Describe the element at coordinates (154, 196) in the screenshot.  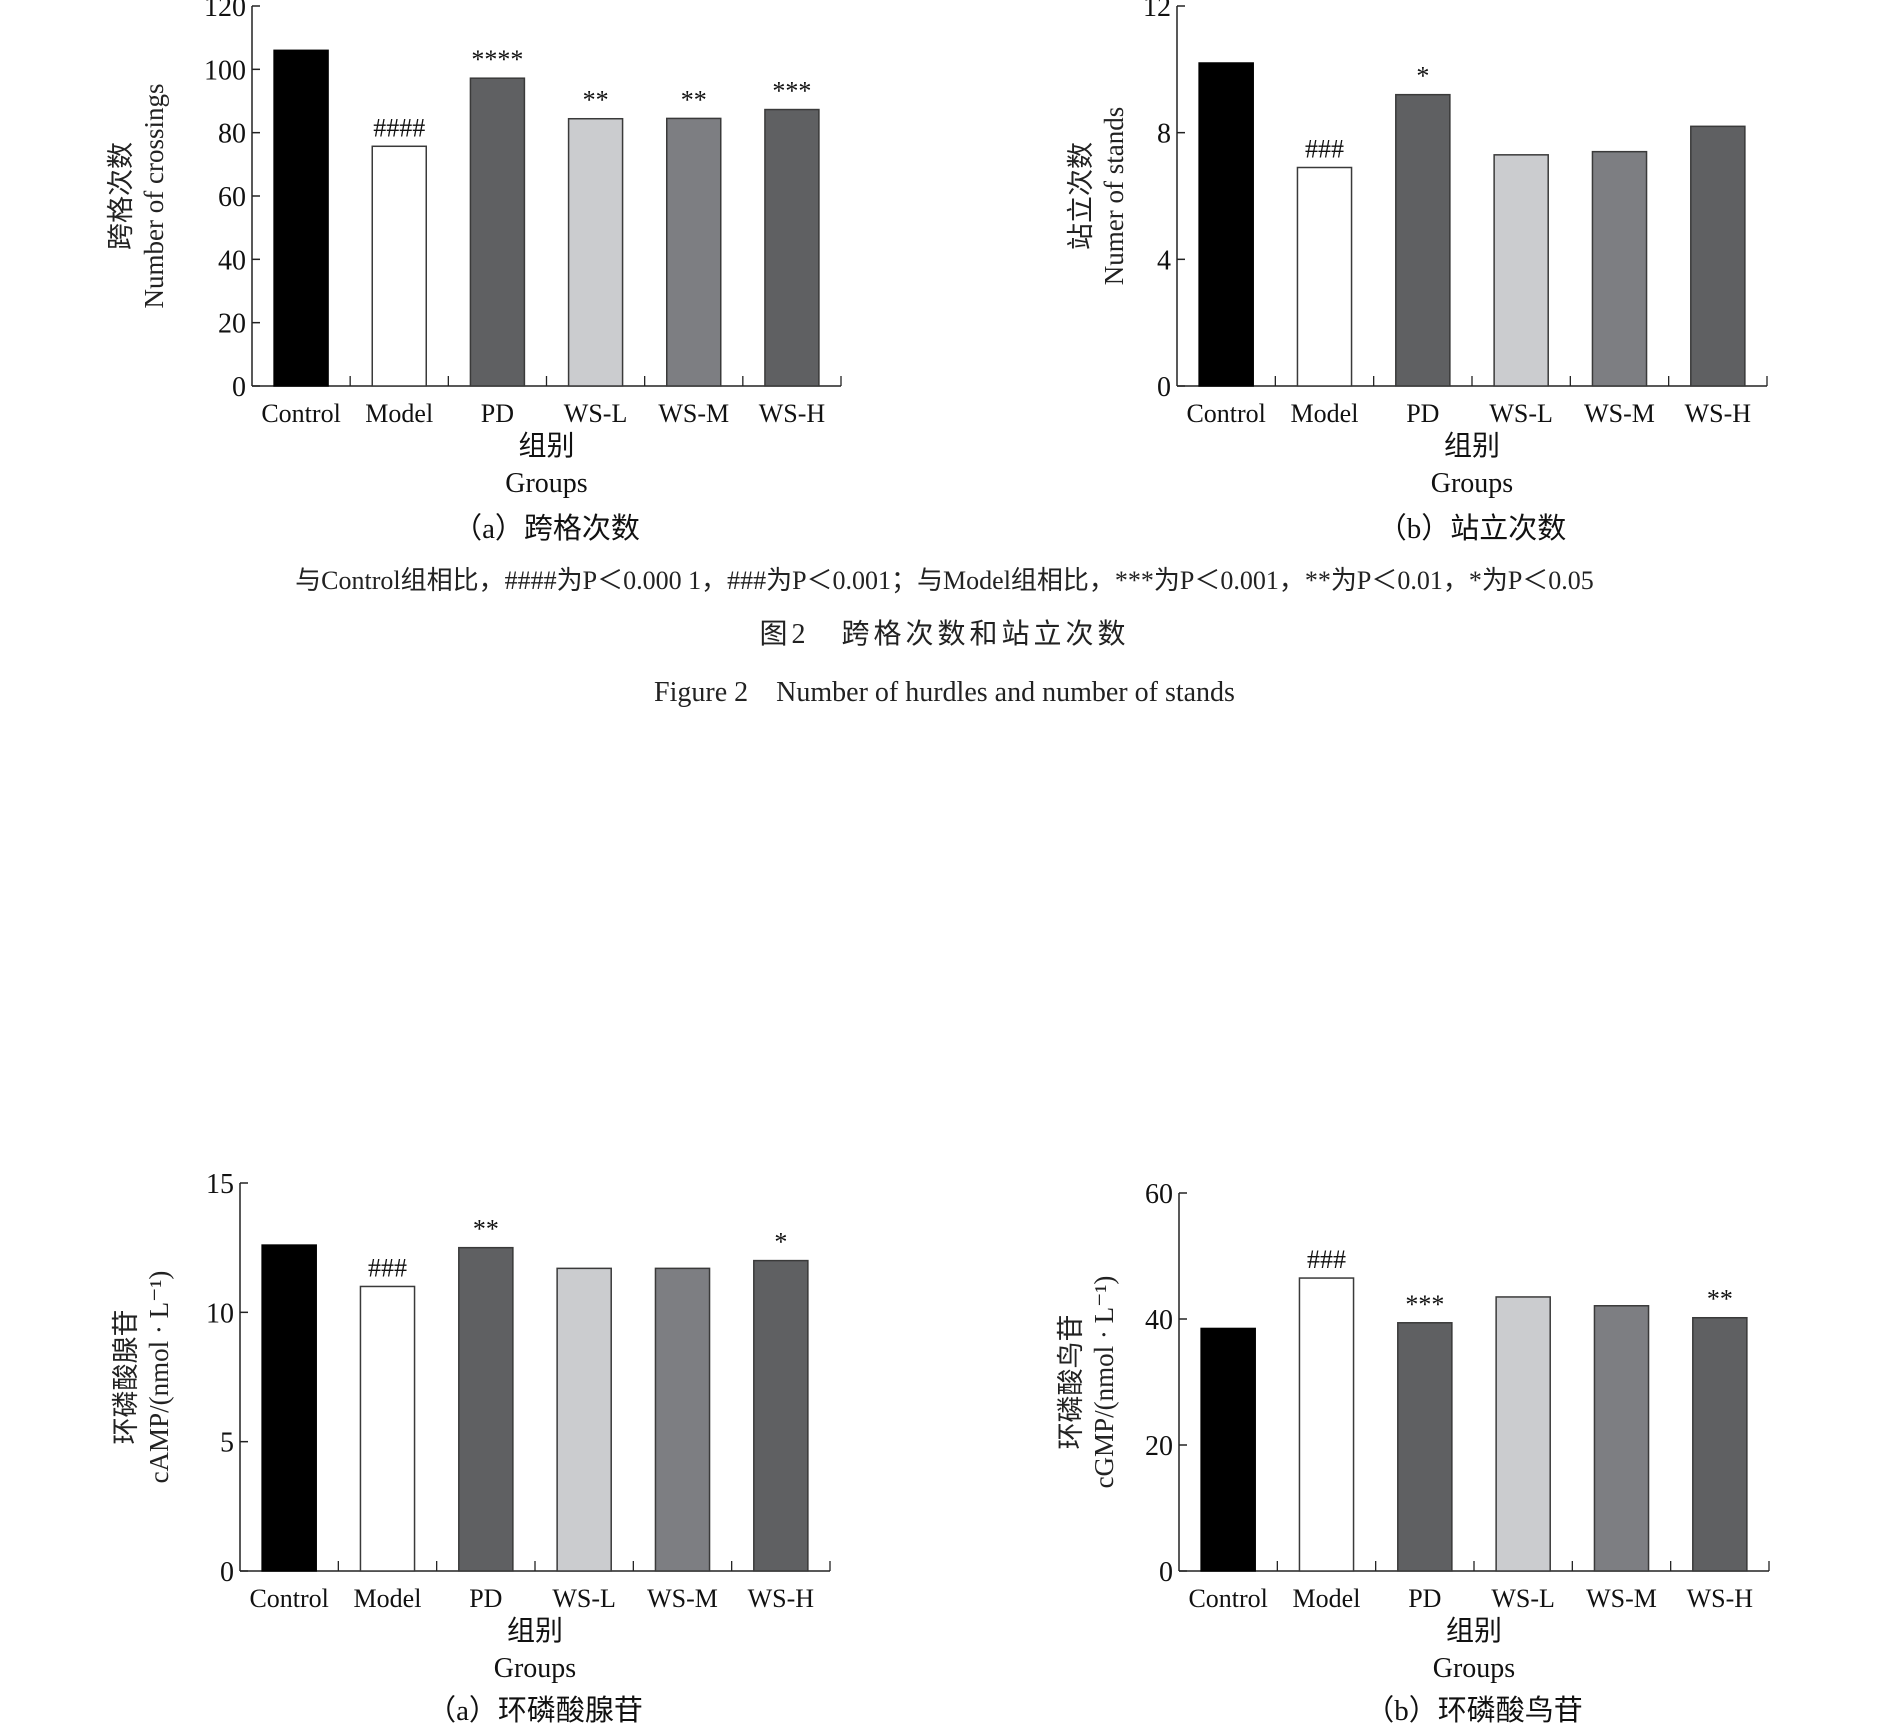
I see `y-axis-label-en: Number of crossings` at that location.